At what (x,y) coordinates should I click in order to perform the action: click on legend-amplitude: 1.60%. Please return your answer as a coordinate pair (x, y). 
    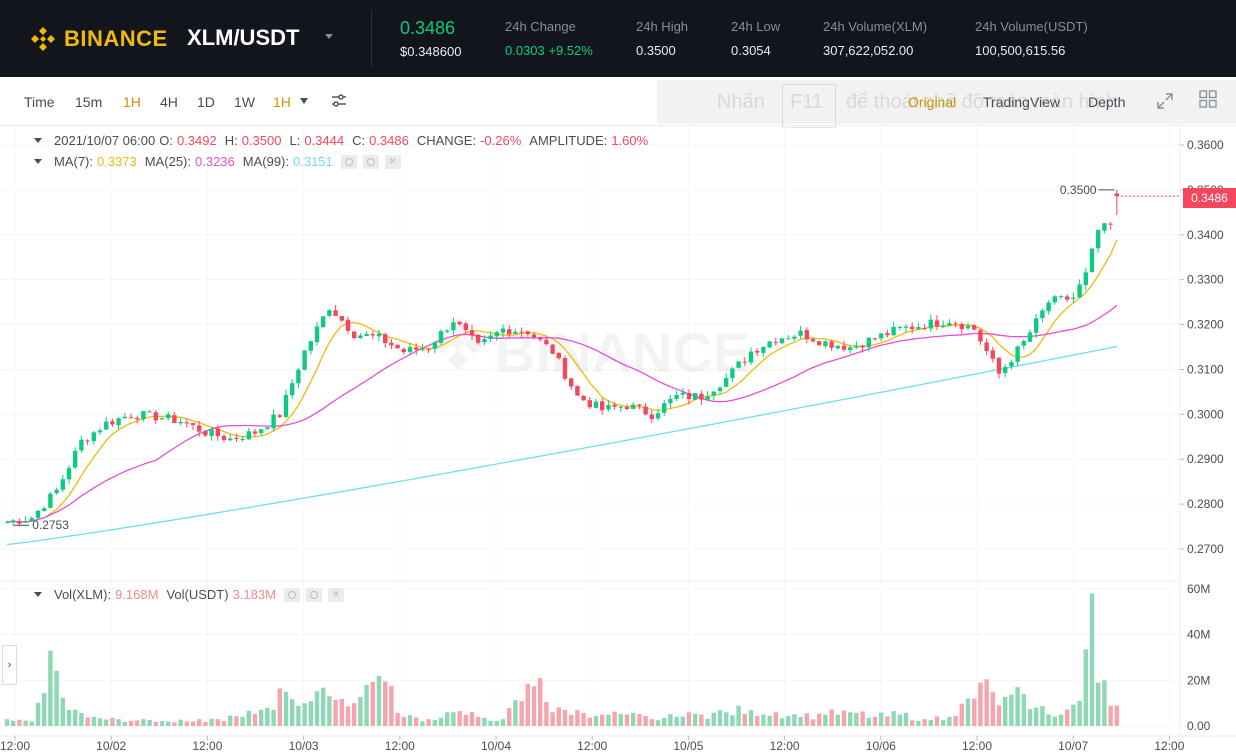
    Looking at the image, I should click on (630, 140).